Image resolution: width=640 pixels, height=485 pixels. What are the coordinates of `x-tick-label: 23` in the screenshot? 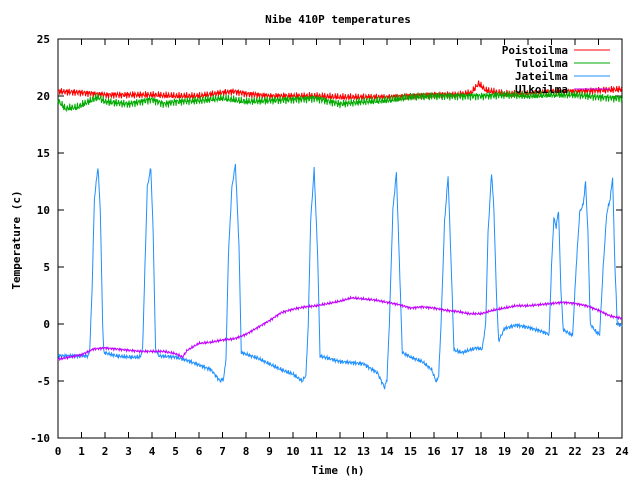 It's located at (598, 451).